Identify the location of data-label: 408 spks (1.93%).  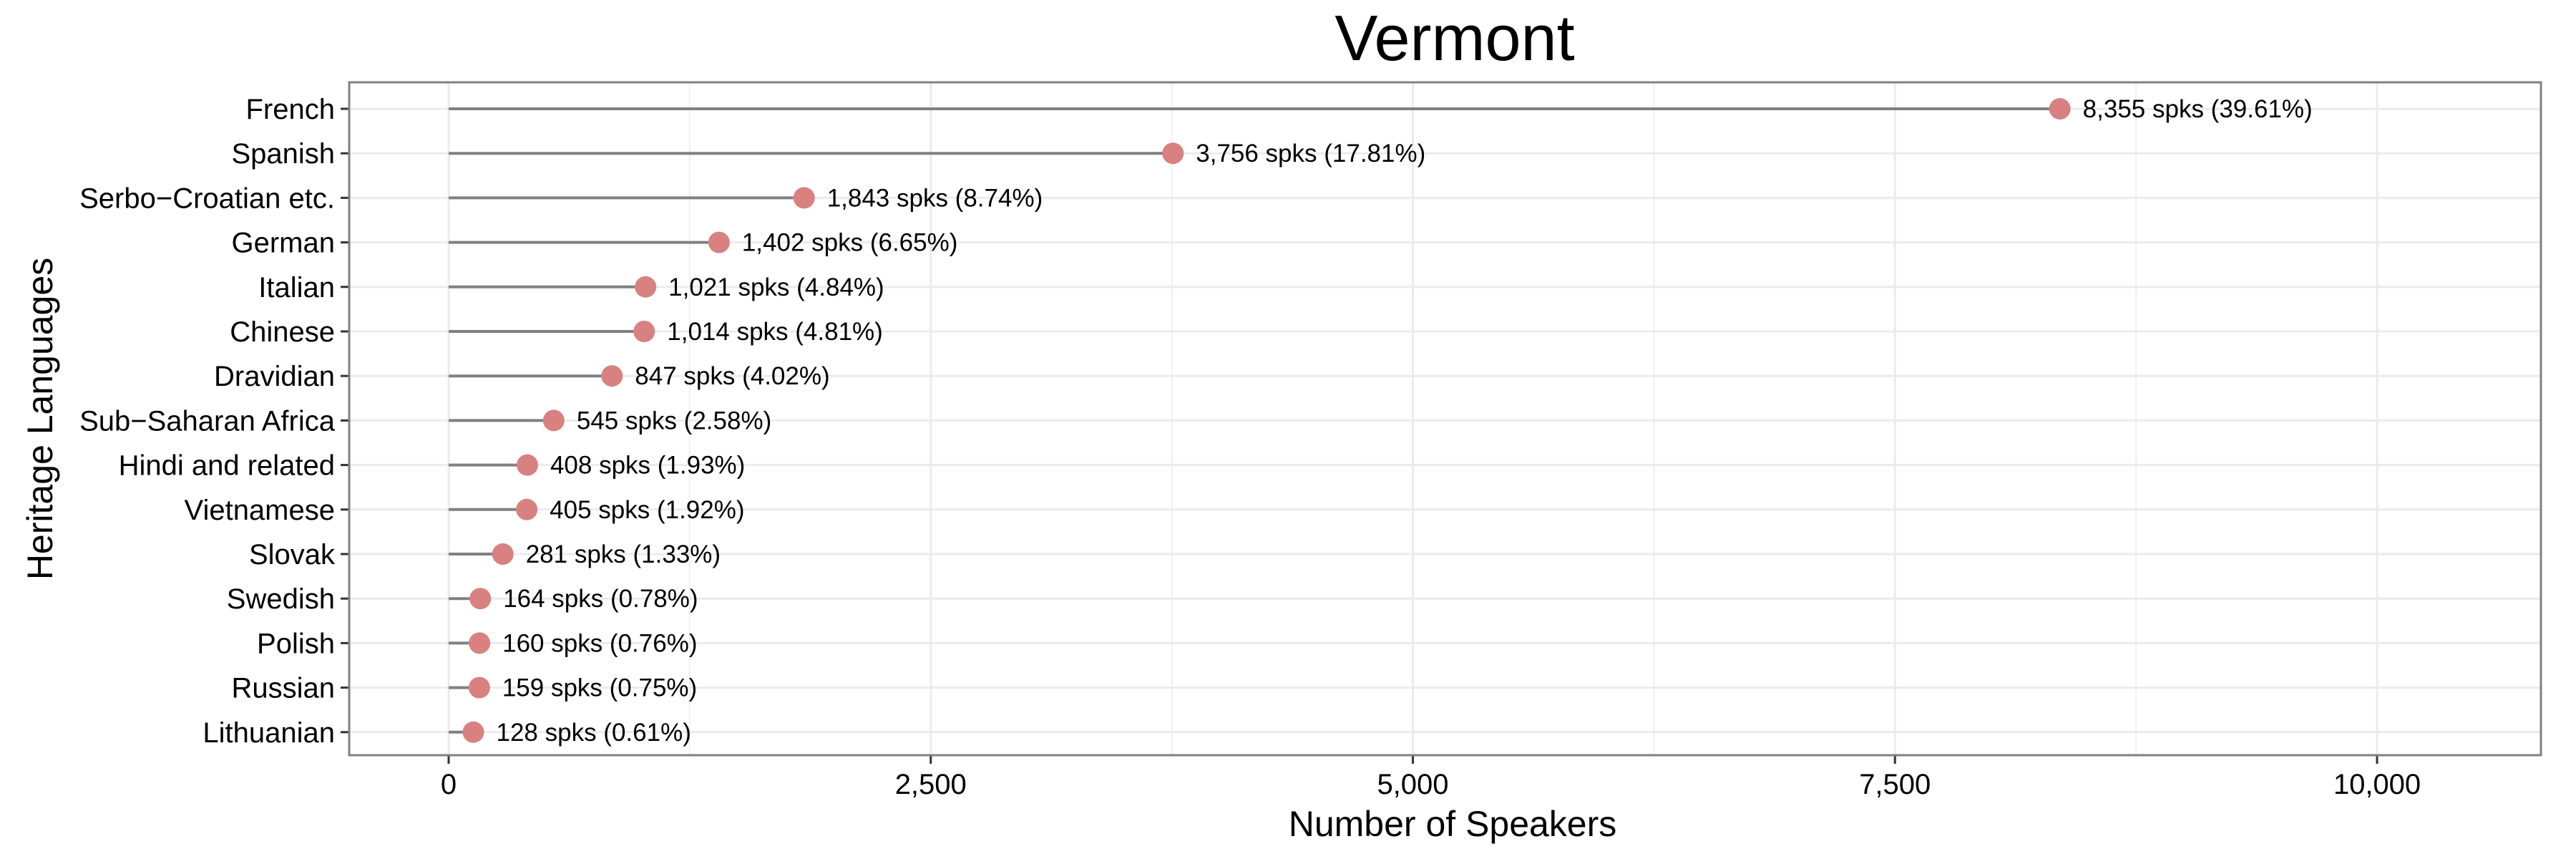
(647, 466).